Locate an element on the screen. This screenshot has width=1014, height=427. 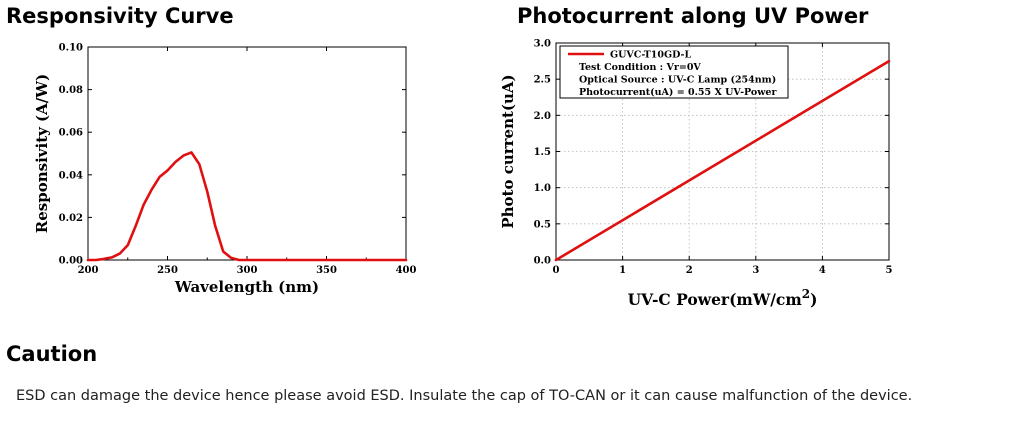
x-tick-label: 2 is located at coordinates (689, 270).